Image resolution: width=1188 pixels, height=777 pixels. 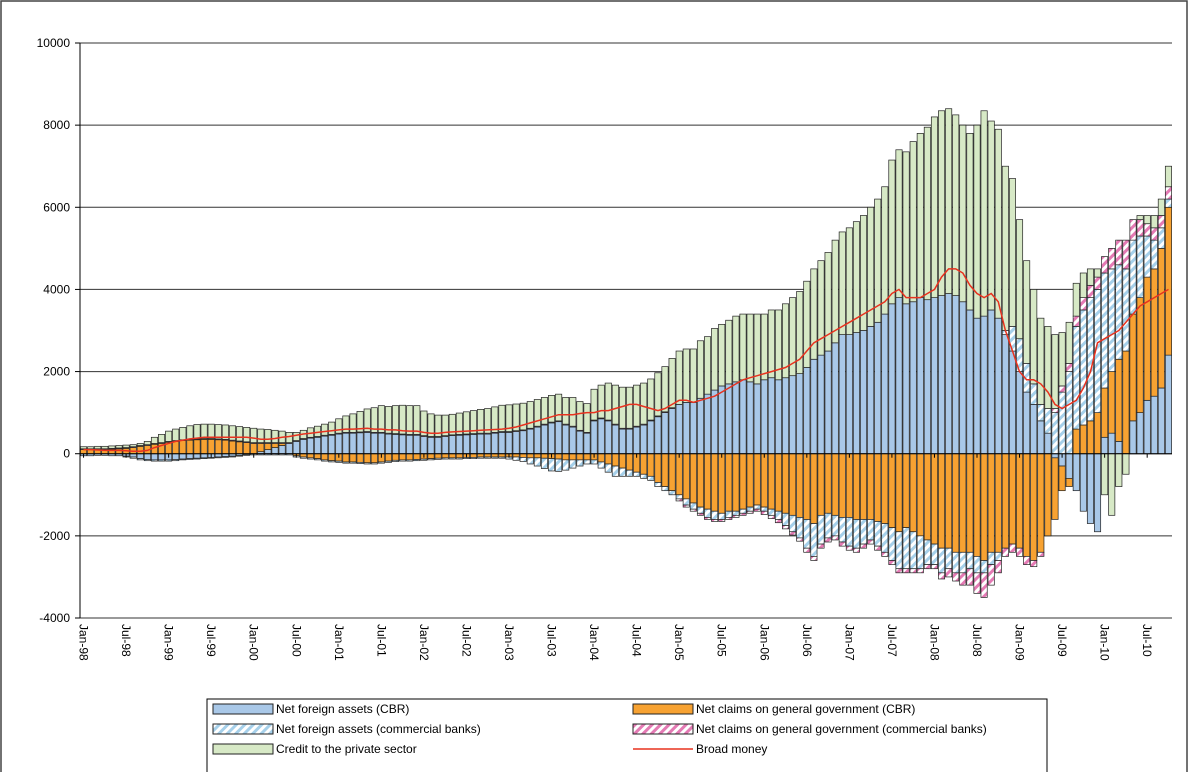 What do you see at coordinates (722, 640) in the screenshot?
I see `x-tick-label: Jul-05` at bounding box center [722, 640].